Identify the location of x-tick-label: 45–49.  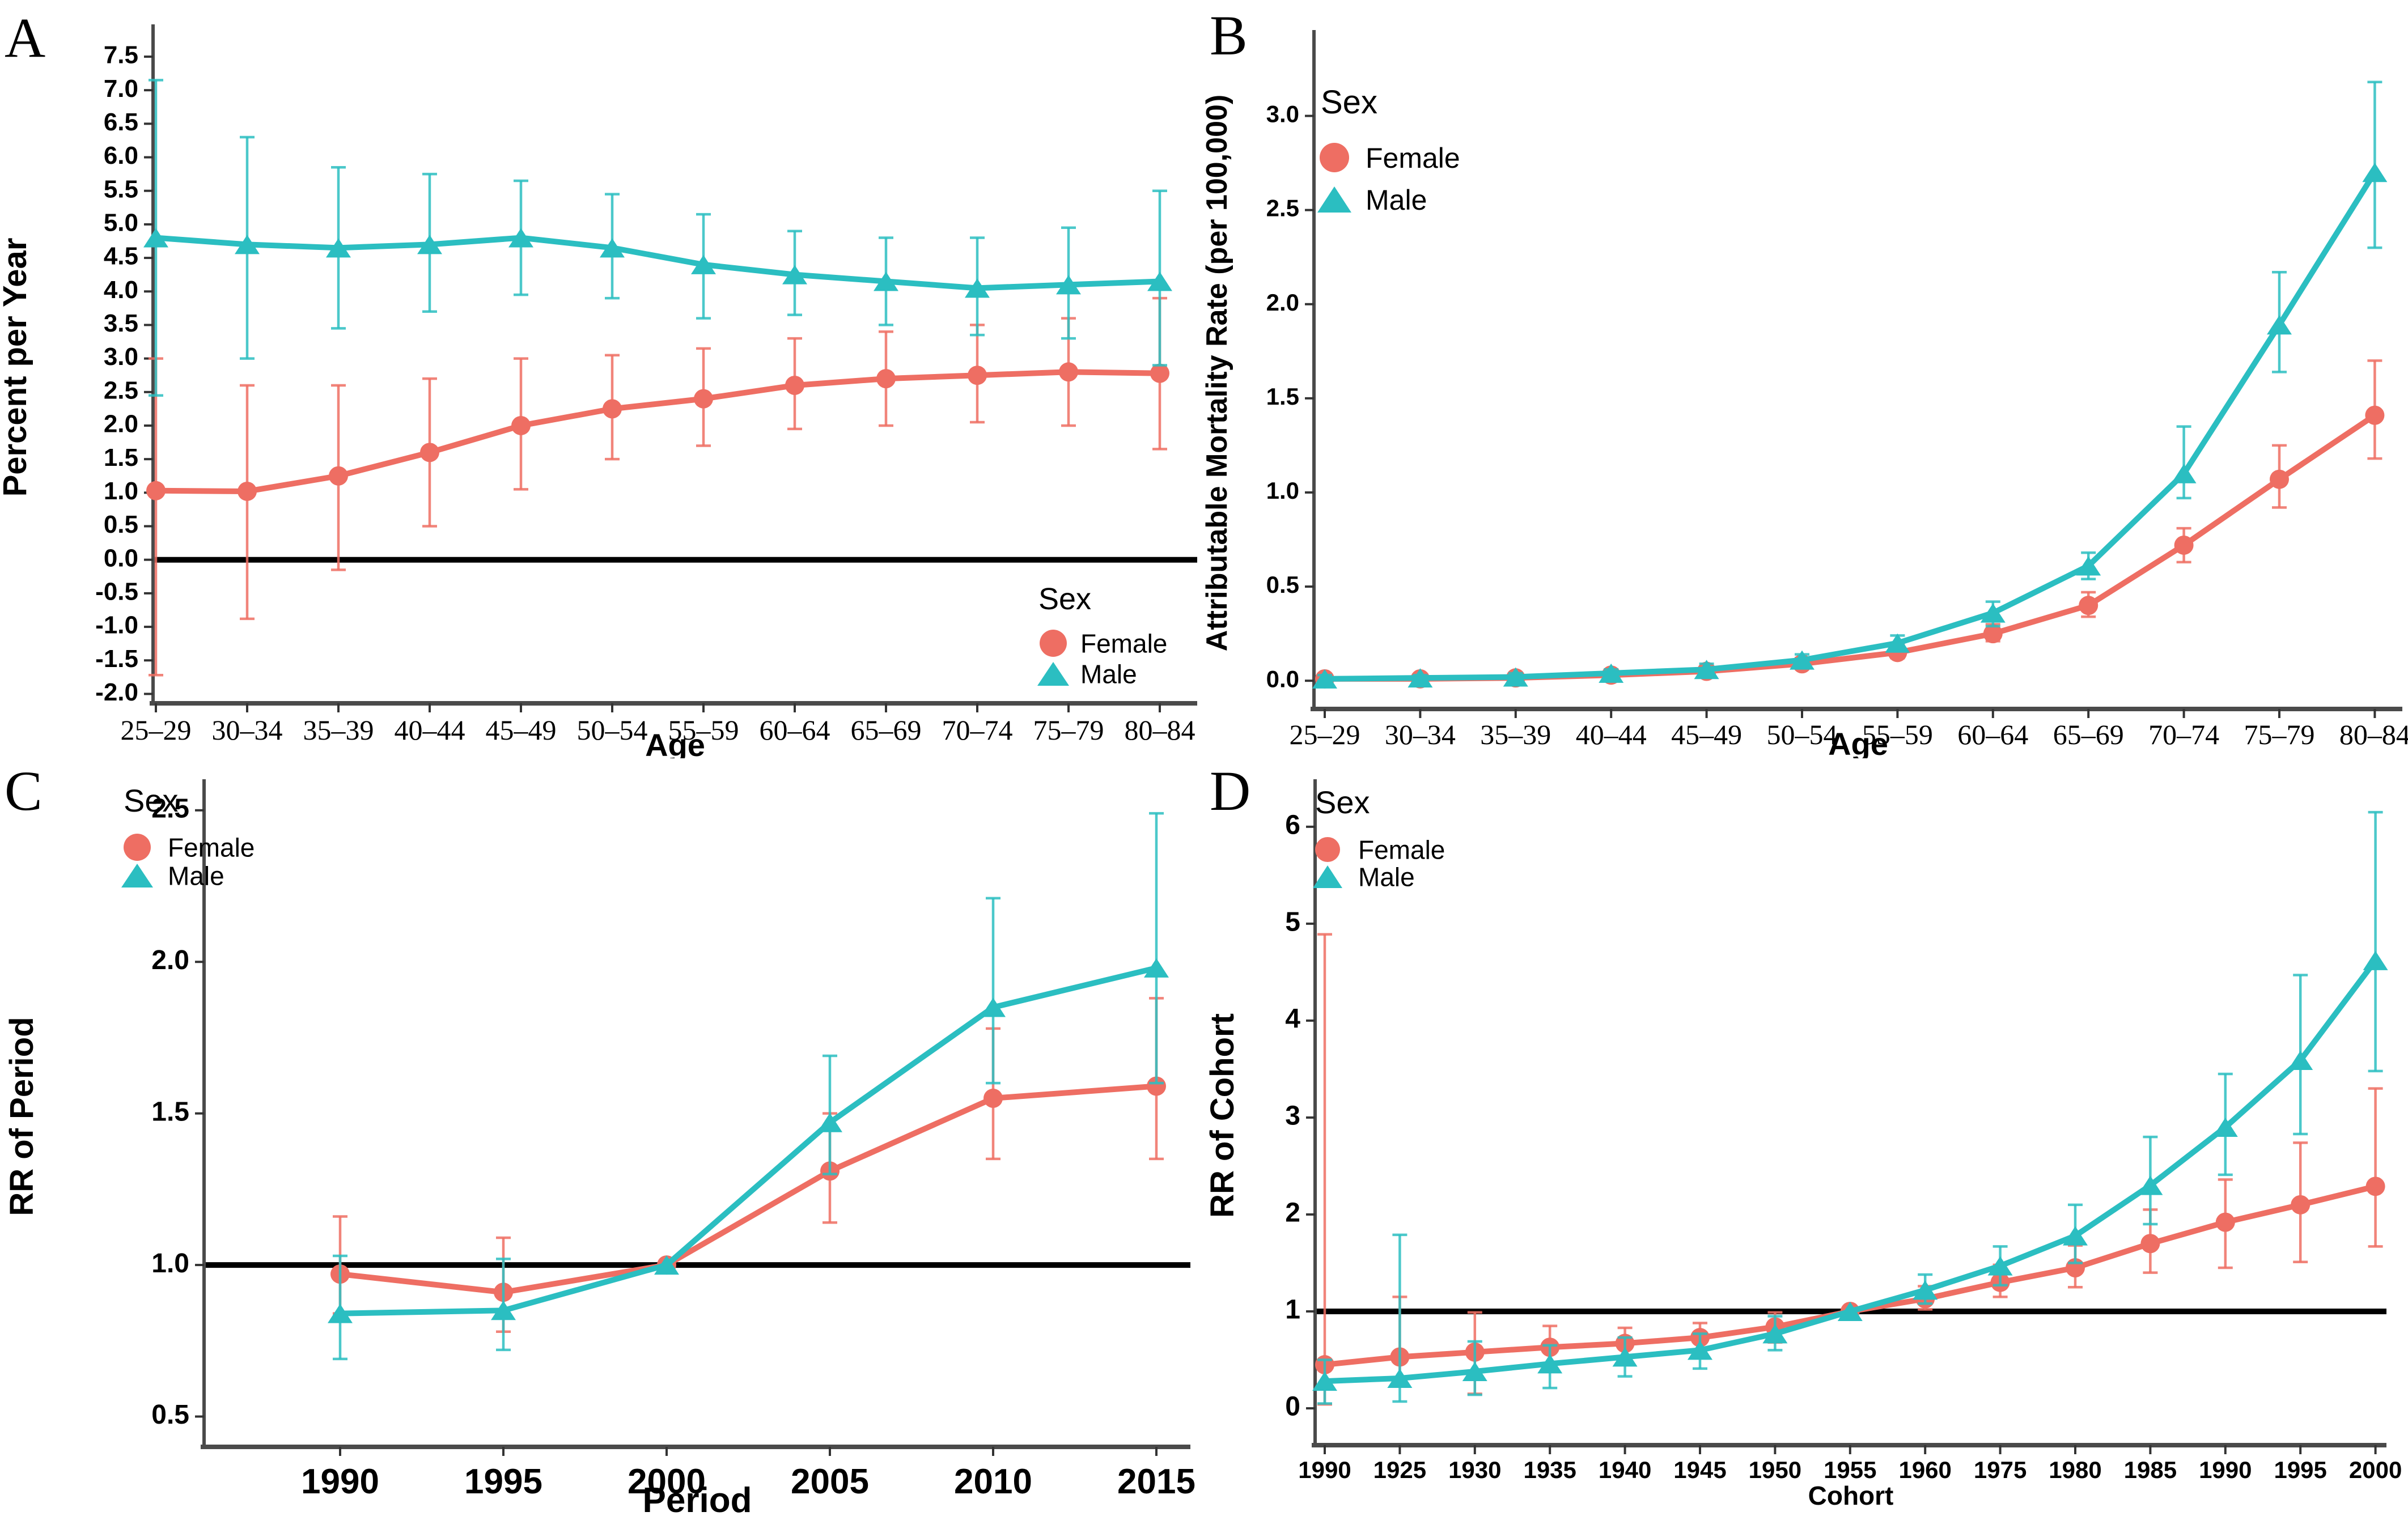
(1706, 735).